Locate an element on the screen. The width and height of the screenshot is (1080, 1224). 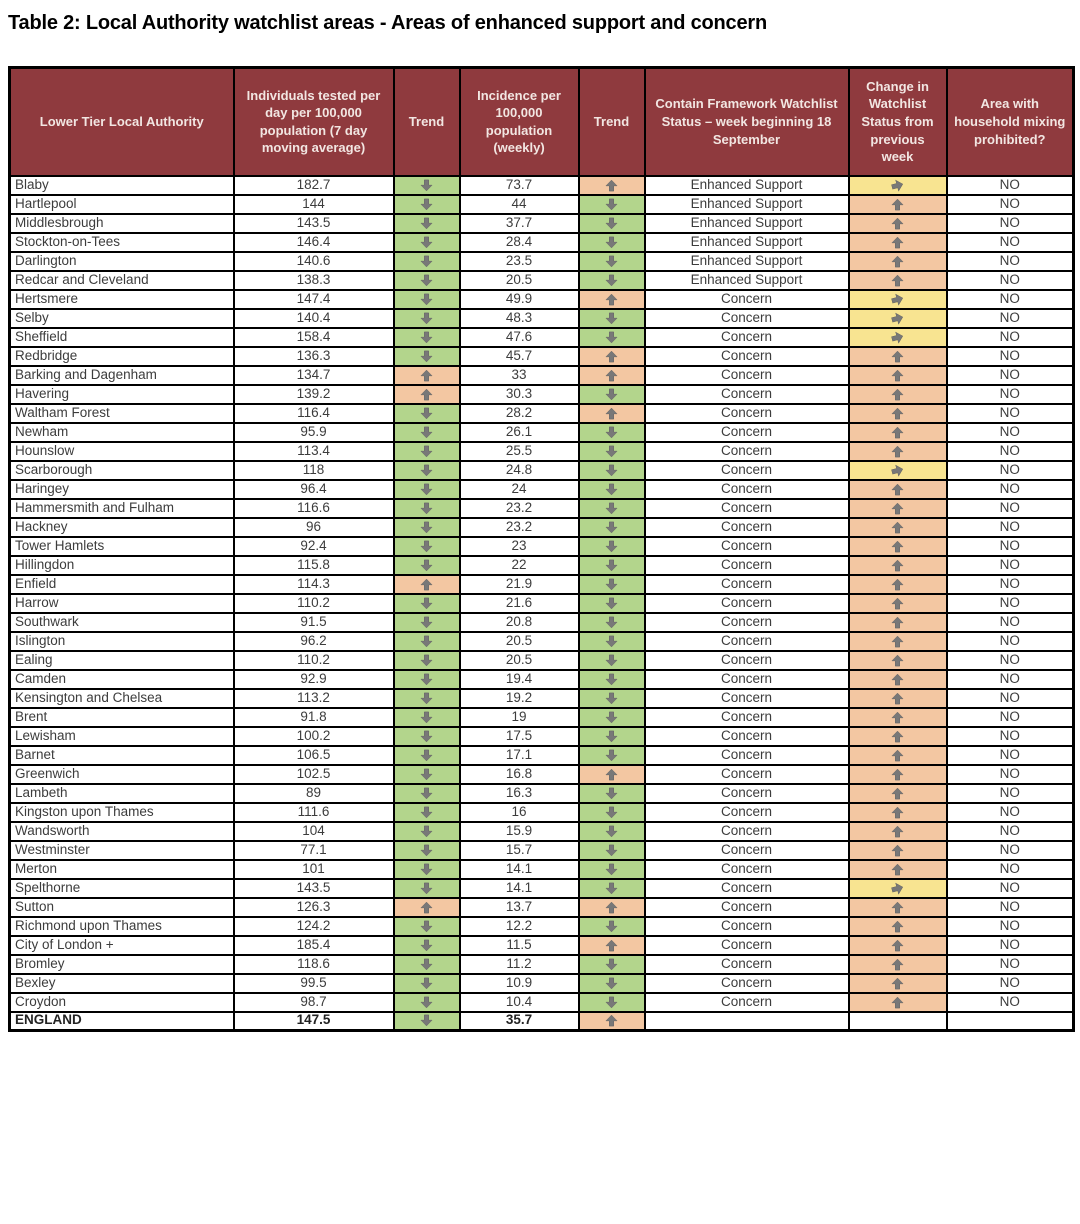
tested-cell: 126.3 is located at coordinates (313, 907).